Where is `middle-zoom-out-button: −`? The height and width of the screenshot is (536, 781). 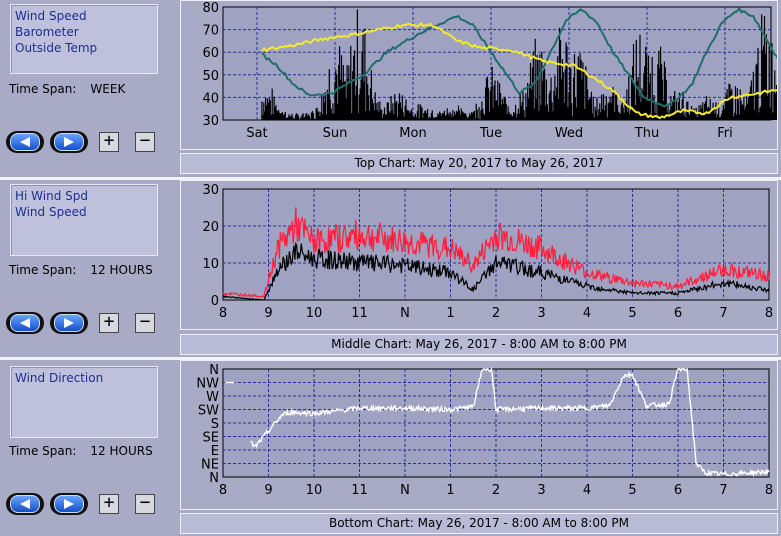 middle-zoom-out-button: − is located at coordinates (145, 323).